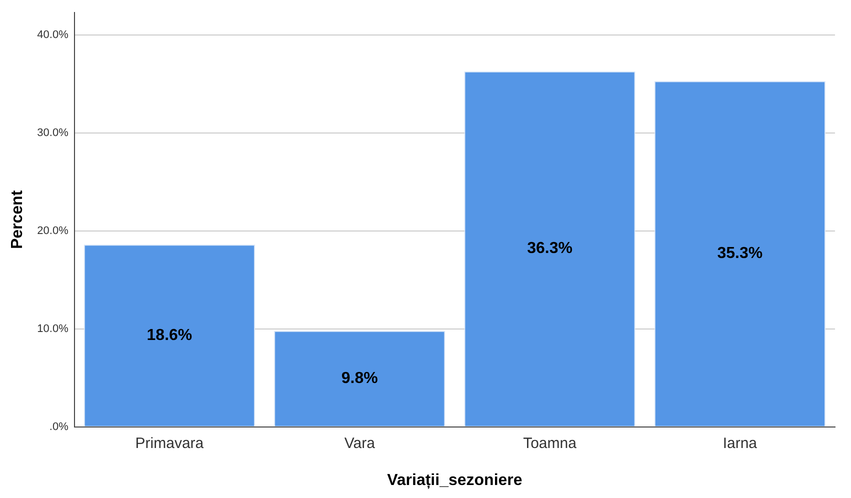 The image size is (851, 498). I want to click on y-tick-label: .0%, so click(59, 426).